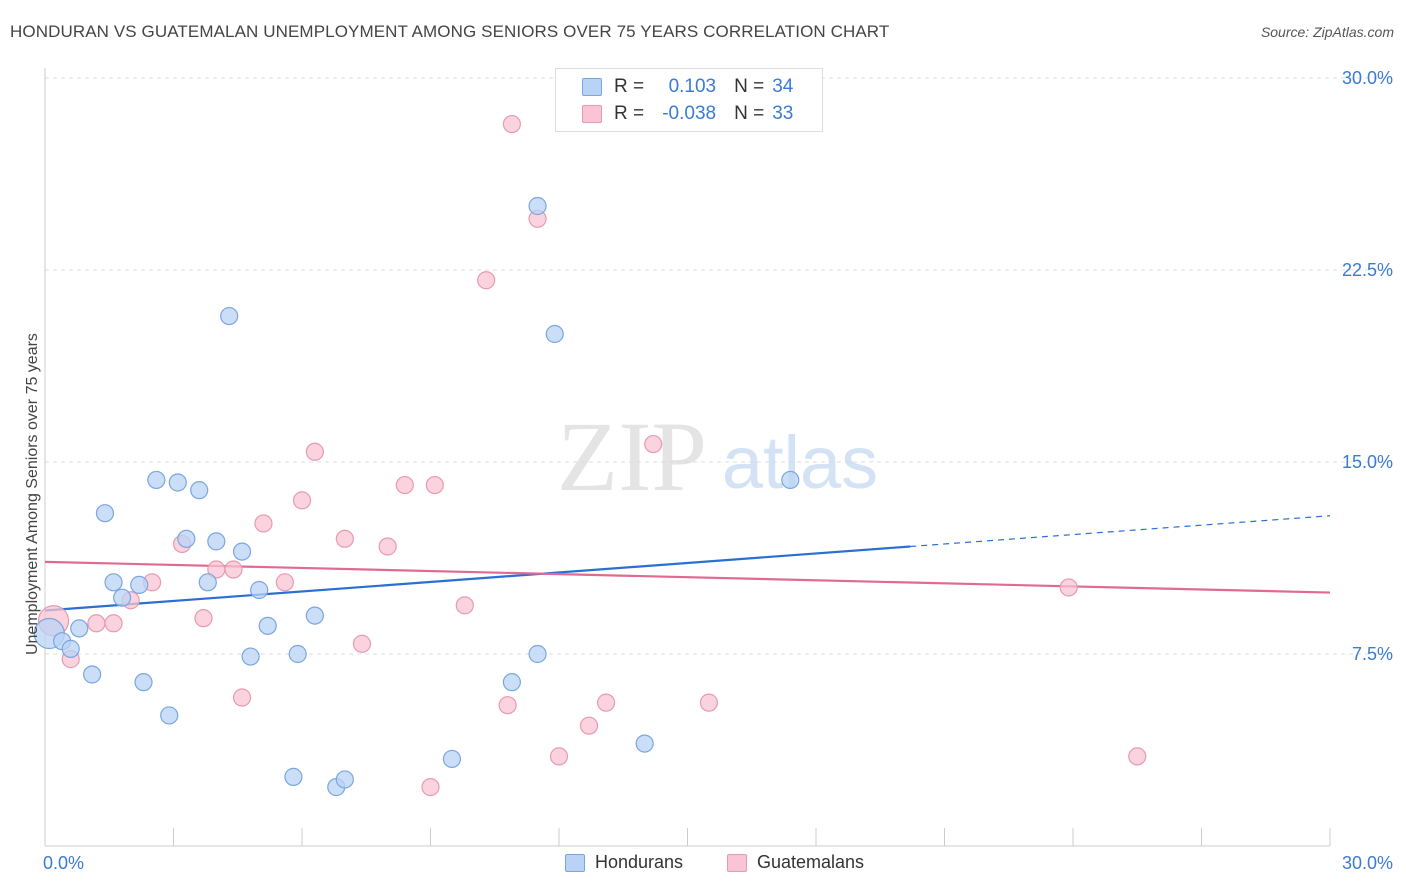 The width and height of the screenshot is (1406, 892). I want to click on y-tick-label: 7.5%, so click(1372, 654).